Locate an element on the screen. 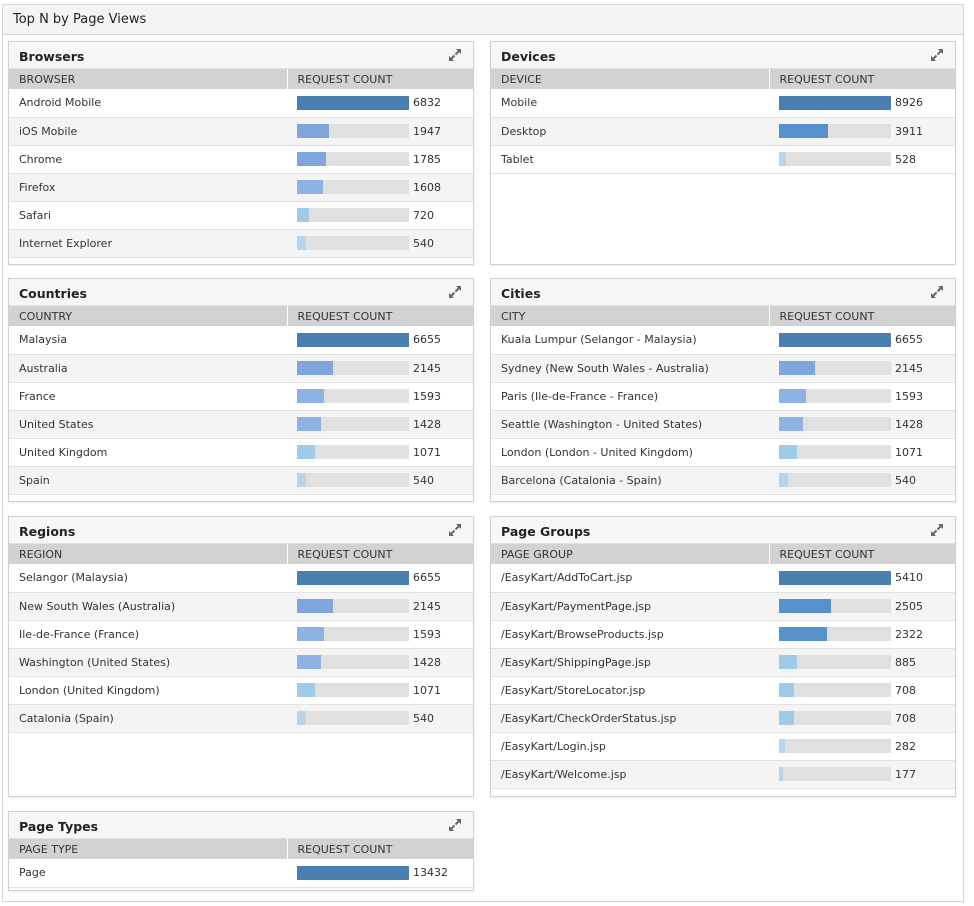 This screenshot has height=906, width=974. row-name: Chrome is located at coordinates (41, 159).